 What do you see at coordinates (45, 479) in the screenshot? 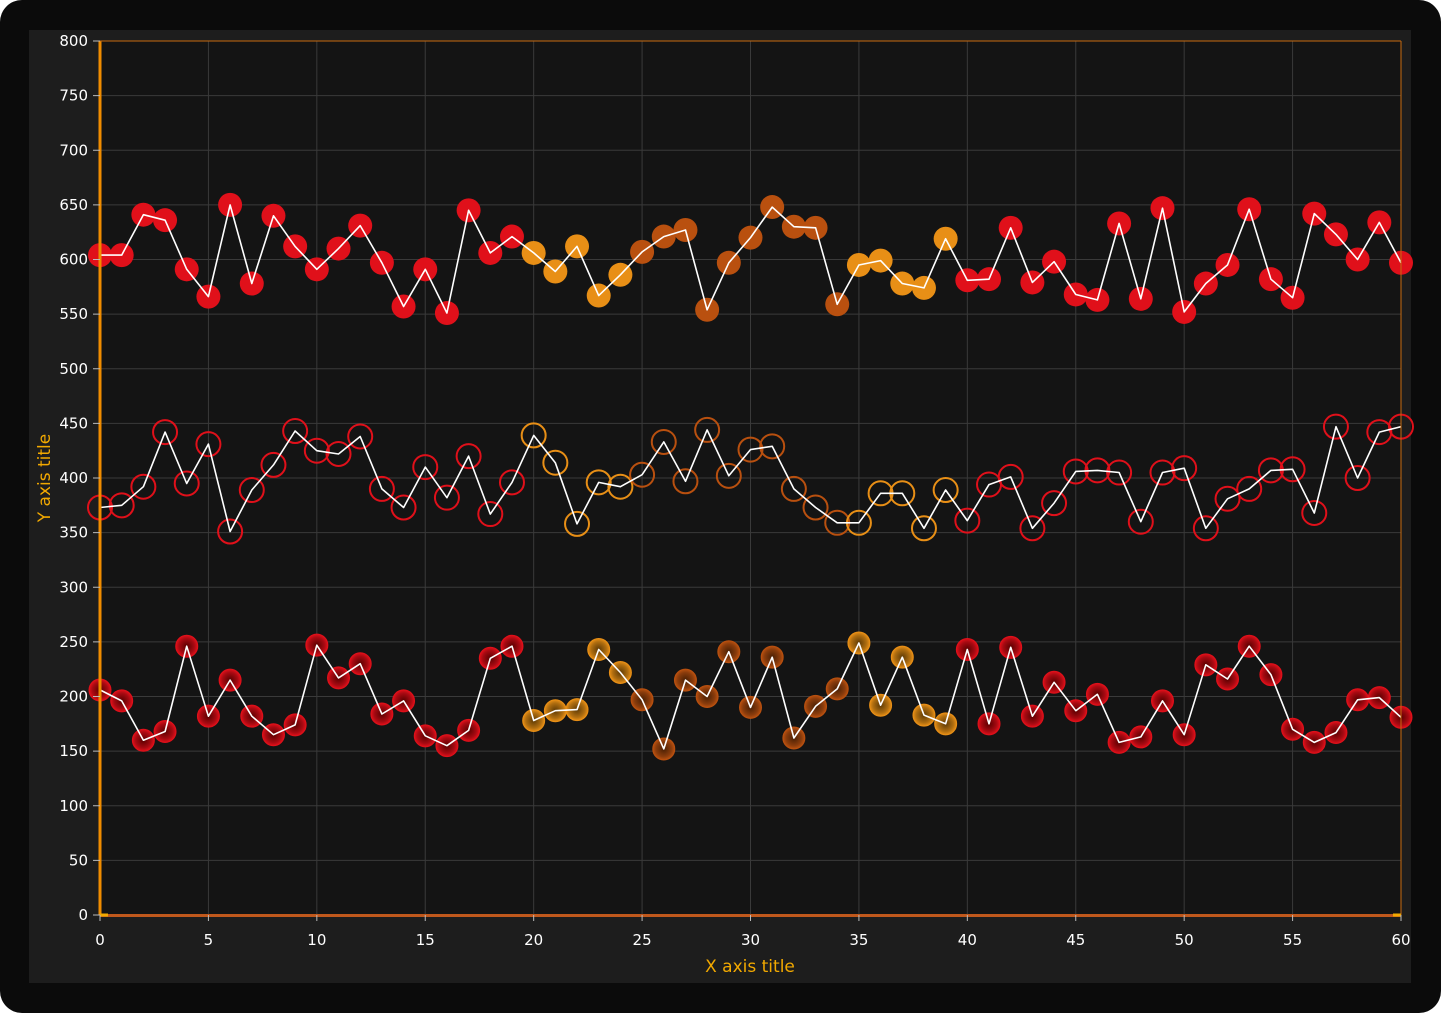
I see `y-axis-title: Y axis title` at bounding box center [45, 479].